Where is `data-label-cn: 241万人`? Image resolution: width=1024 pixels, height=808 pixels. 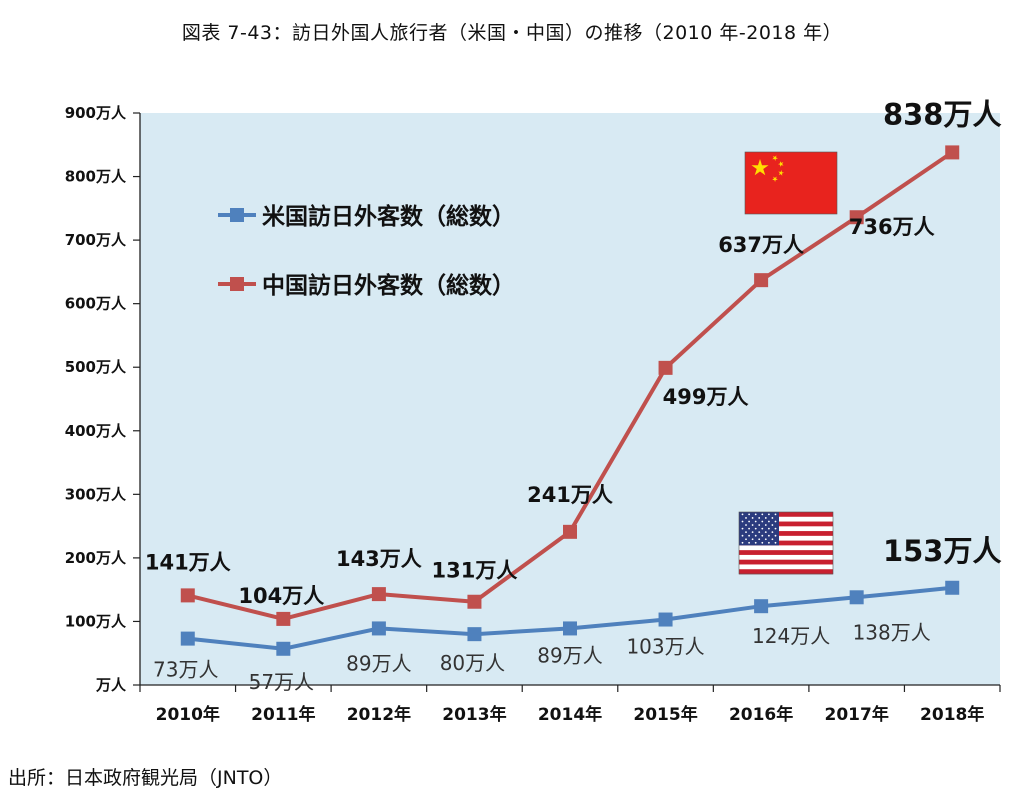 data-label-cn: 241万人 is located at coordinates (570, 495).